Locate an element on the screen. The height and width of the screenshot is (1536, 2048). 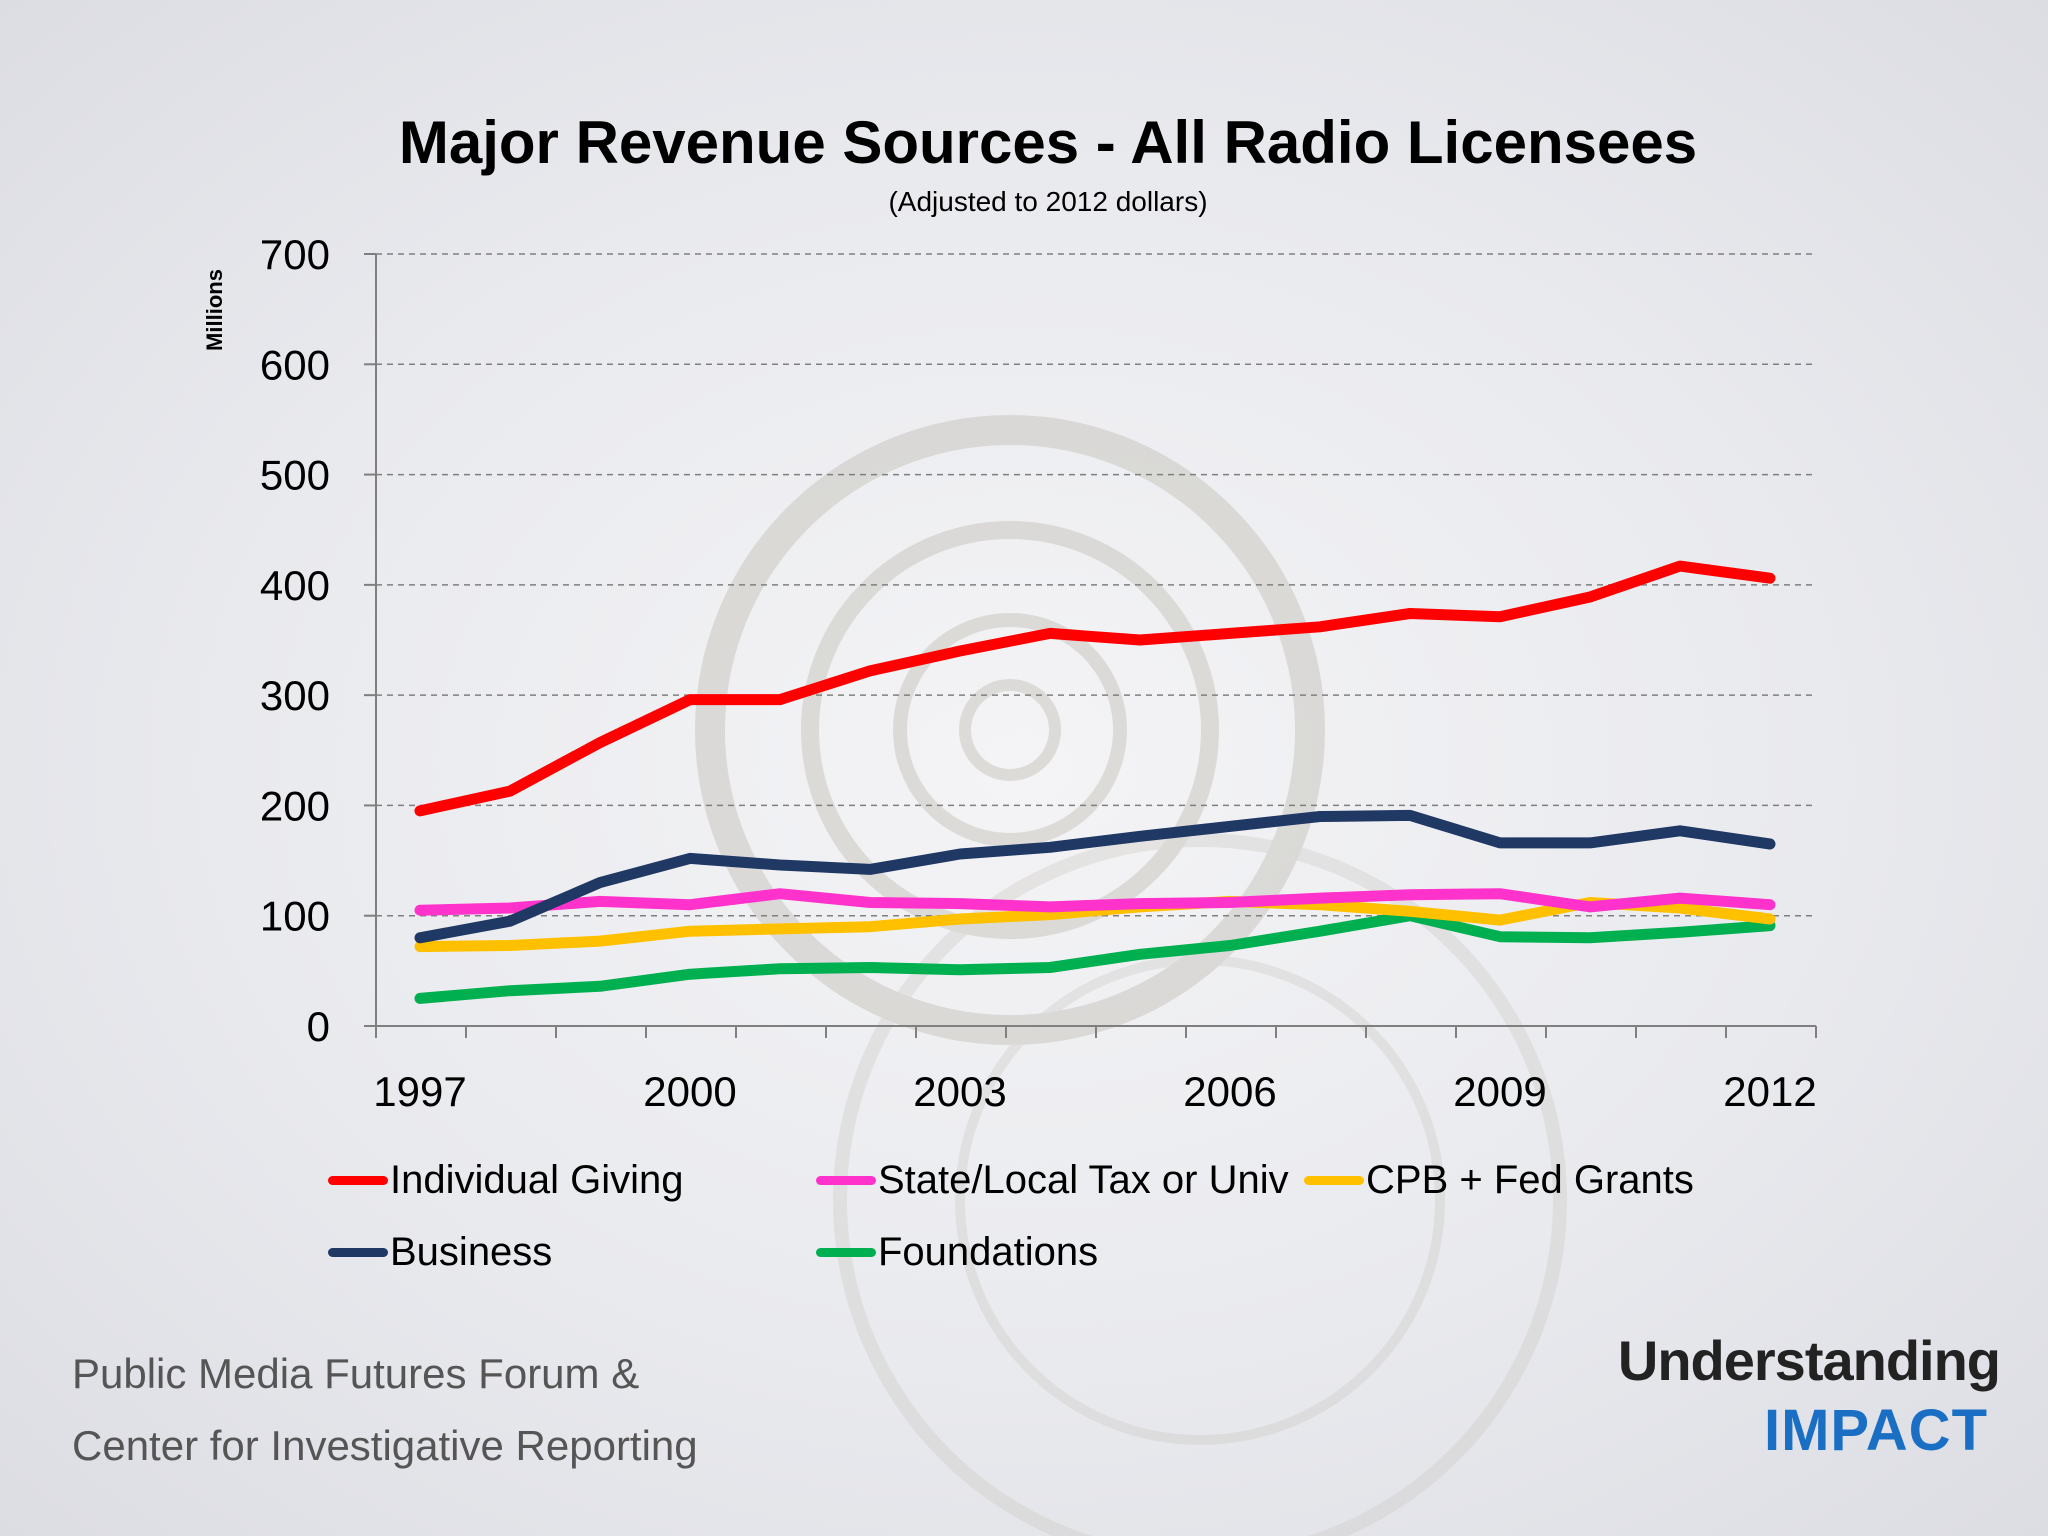
series-line-state-local-tax-or-univ is located at coordinates (1095, 902).